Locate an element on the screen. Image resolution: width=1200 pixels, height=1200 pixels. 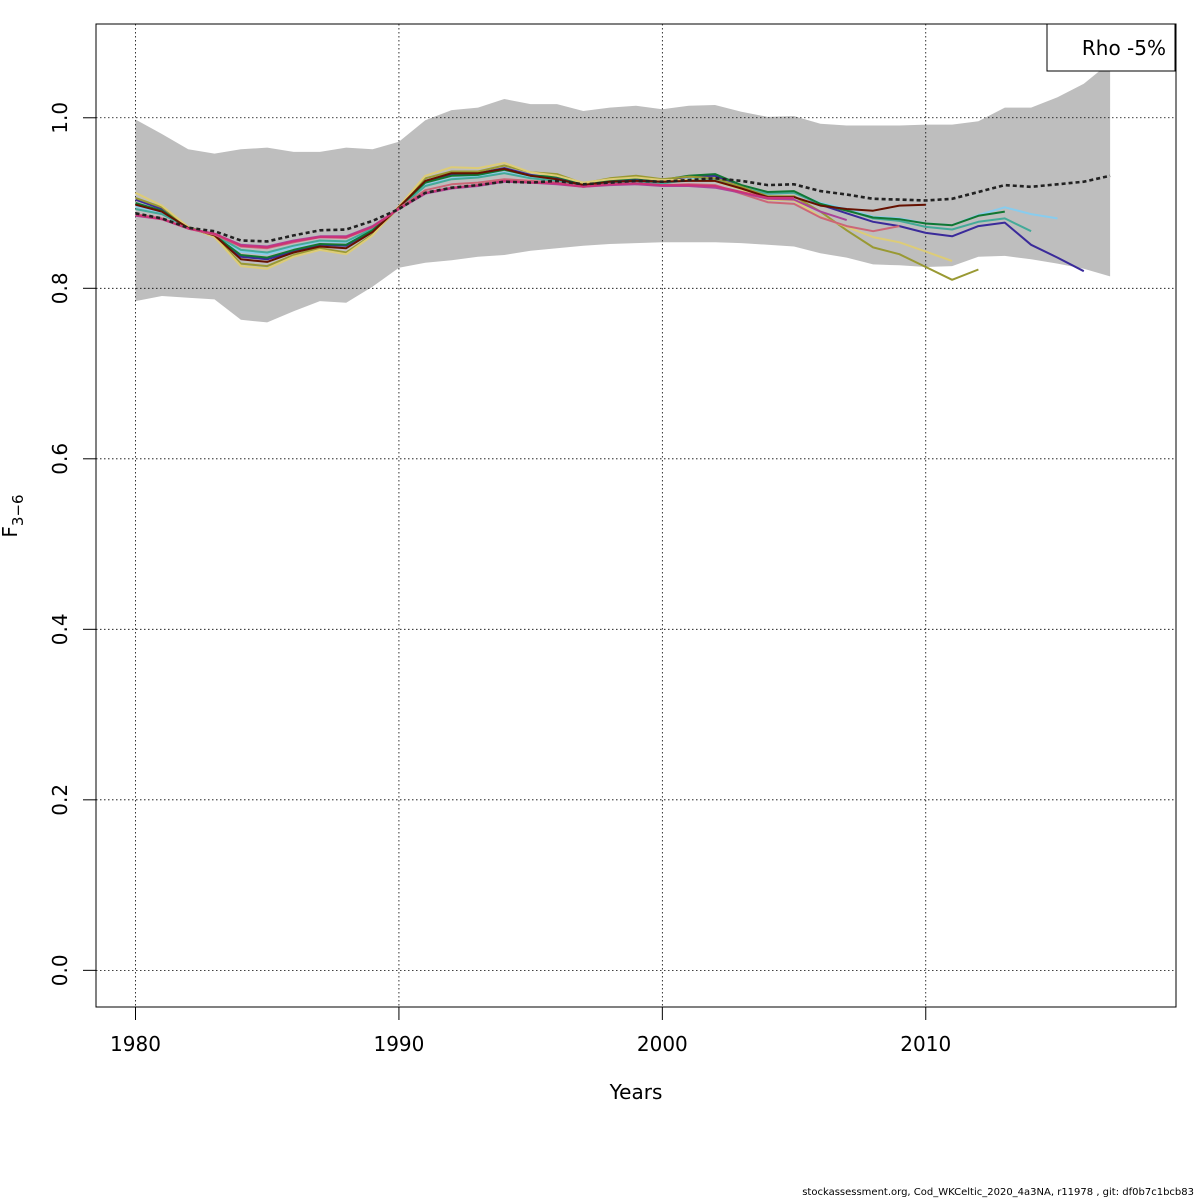
x-tick-label: 1980 is located at coordinates (135, 1044).